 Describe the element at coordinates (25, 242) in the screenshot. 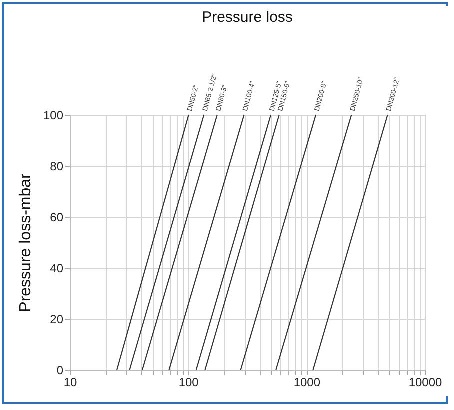

I see `y-axis-title: Pressure loss-mbar` at that location.